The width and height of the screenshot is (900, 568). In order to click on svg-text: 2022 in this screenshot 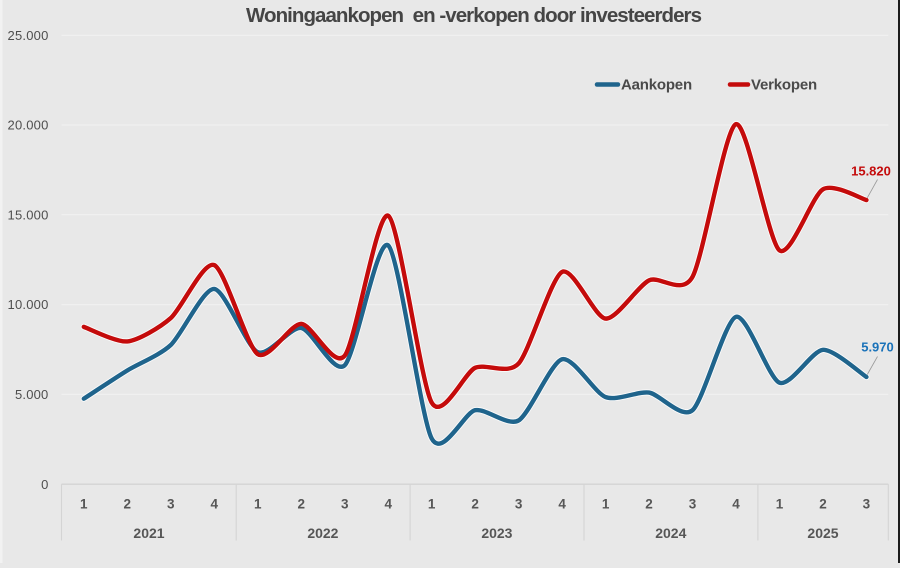, I will do `click(322, 533)`.